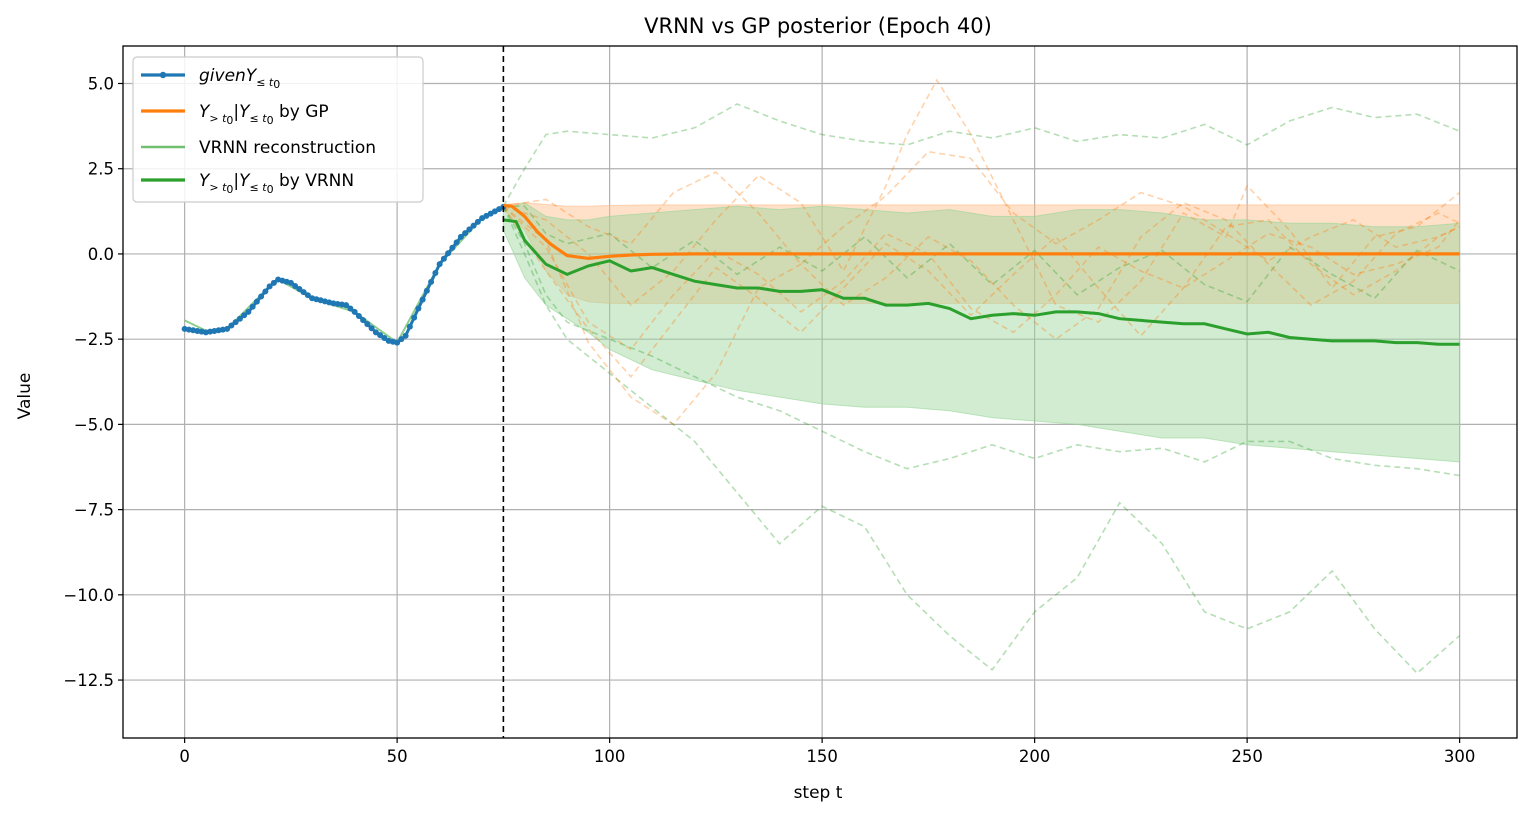  I want to click on legend-box, so click(278, 129).